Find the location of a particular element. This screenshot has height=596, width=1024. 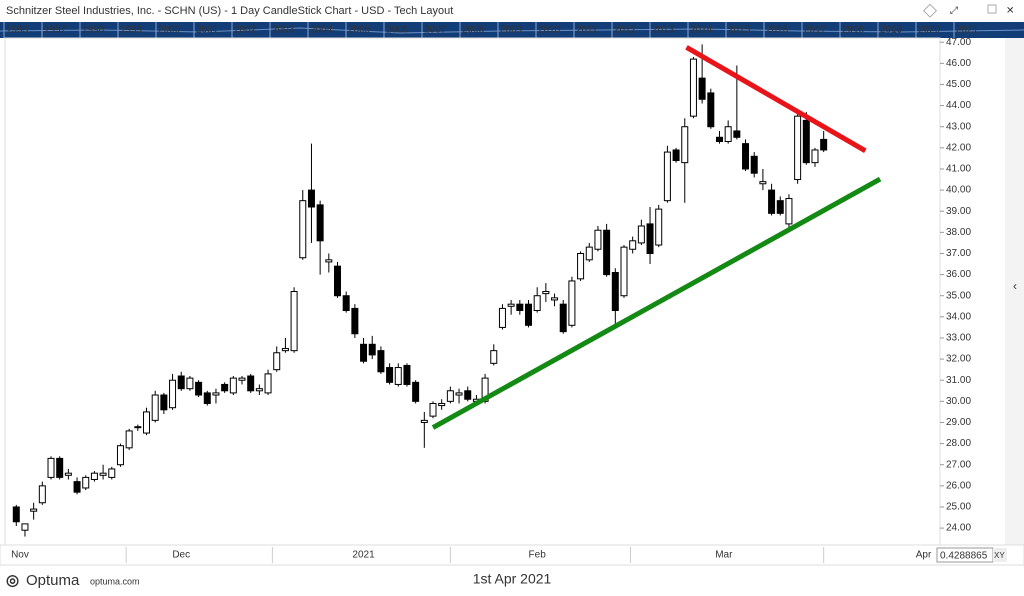

y-tick-label: 29.00 is located at coordinates (958, 422).